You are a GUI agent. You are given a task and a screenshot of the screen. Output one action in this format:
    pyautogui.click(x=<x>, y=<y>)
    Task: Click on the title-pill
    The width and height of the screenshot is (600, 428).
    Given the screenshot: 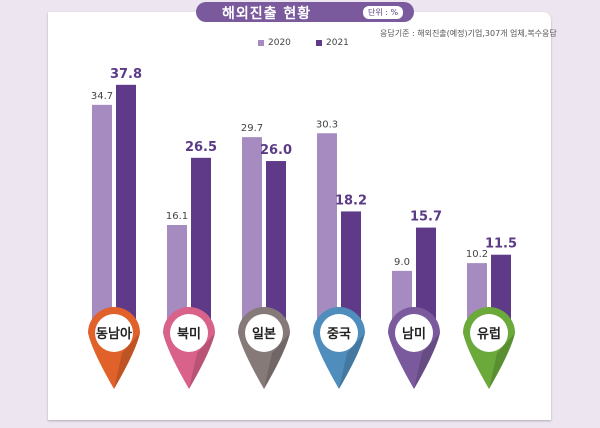 What is the action you would take?
    pyautogui.click(x=305, y=12)
    